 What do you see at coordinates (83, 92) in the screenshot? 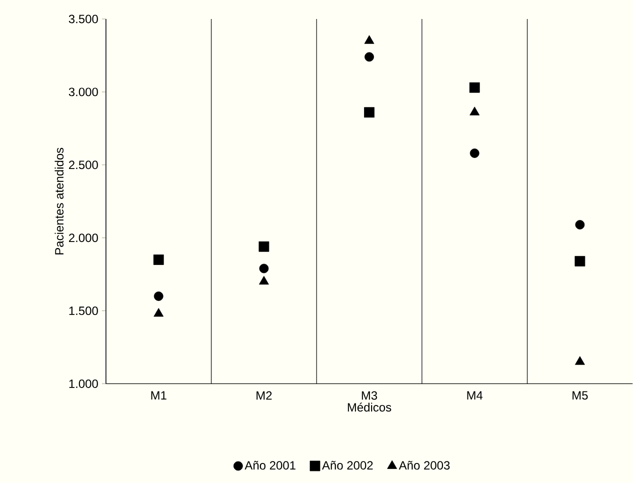
I see `y-tick-label: 3.000` at bounding box center [83, 92].